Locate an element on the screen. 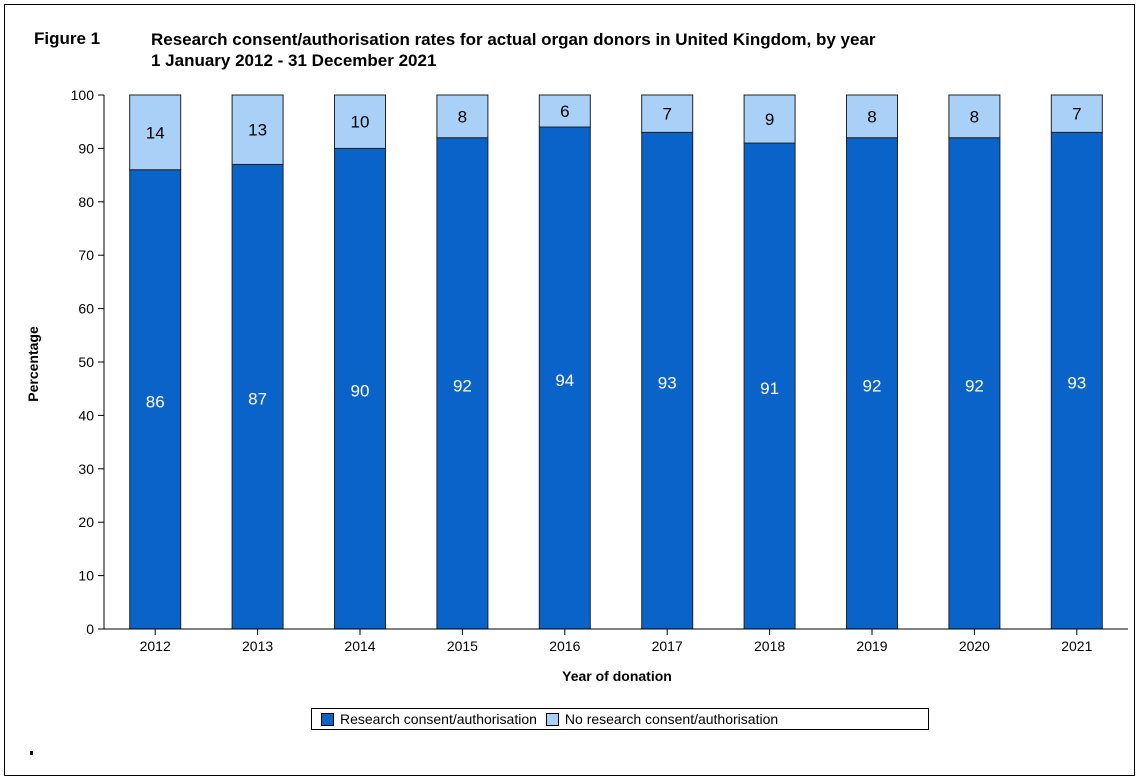 This screenshot has width=1141, height=782. y-tick-label: 40 is located at coordinates (86, 415).